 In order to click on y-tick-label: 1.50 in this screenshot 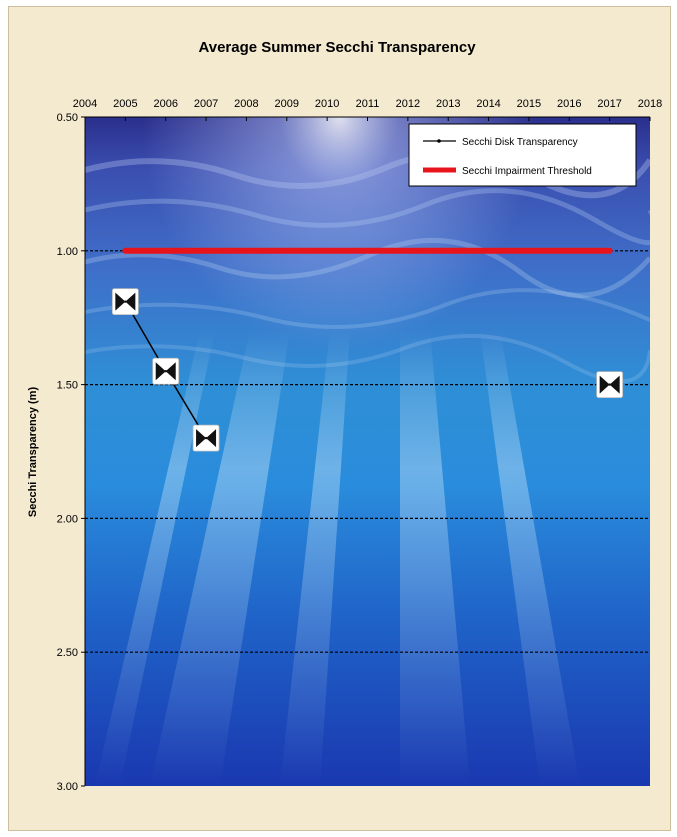, I will do `click(67, 386)`.